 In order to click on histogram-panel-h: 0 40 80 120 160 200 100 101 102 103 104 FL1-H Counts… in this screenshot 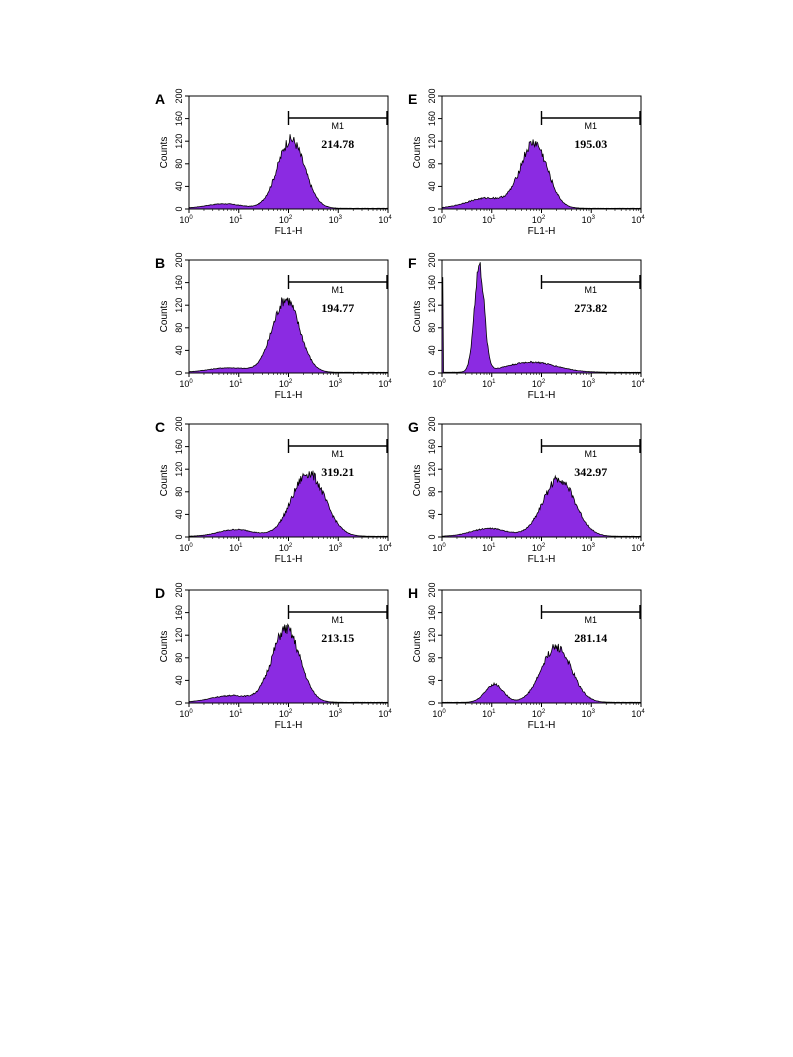, I will do `click(526, 656)`.